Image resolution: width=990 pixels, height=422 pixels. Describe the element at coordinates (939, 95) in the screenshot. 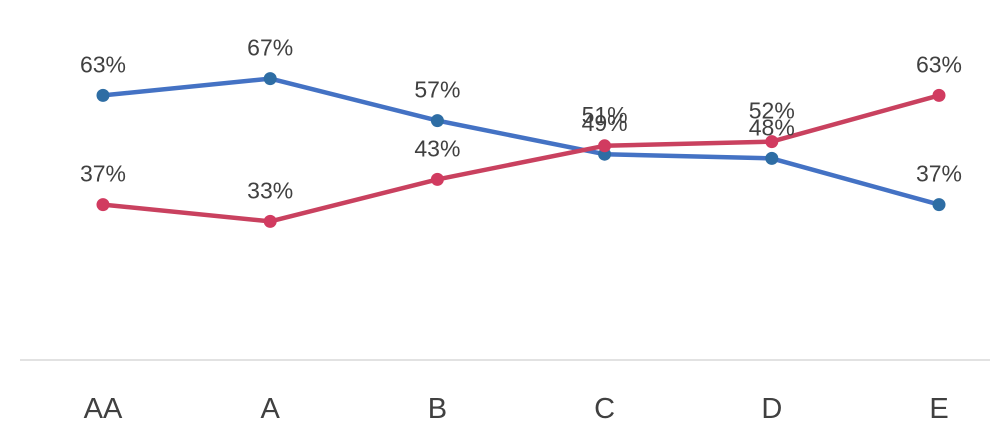

I see `series-2-point-E` at that location.